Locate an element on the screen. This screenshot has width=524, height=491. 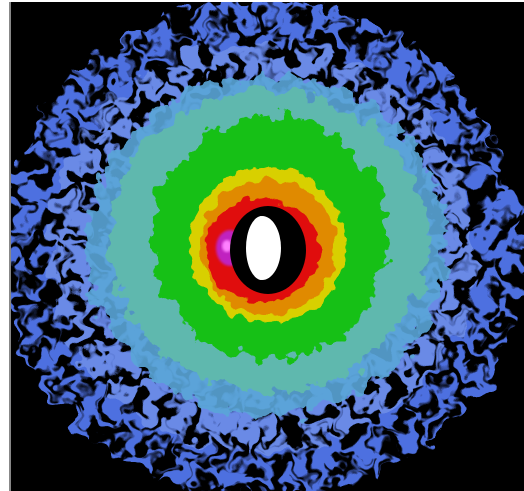
frame-left-shade is located at coordinates (10, 246).